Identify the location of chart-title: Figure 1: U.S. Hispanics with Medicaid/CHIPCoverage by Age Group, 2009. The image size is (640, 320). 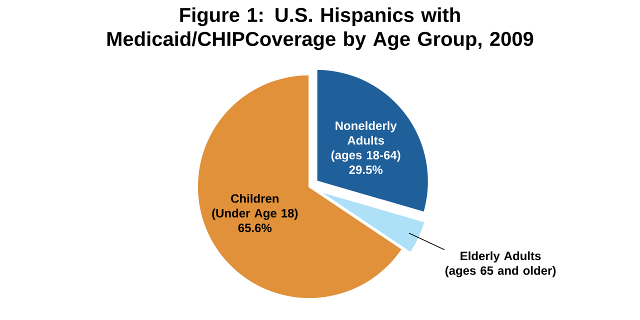
(320, 28).